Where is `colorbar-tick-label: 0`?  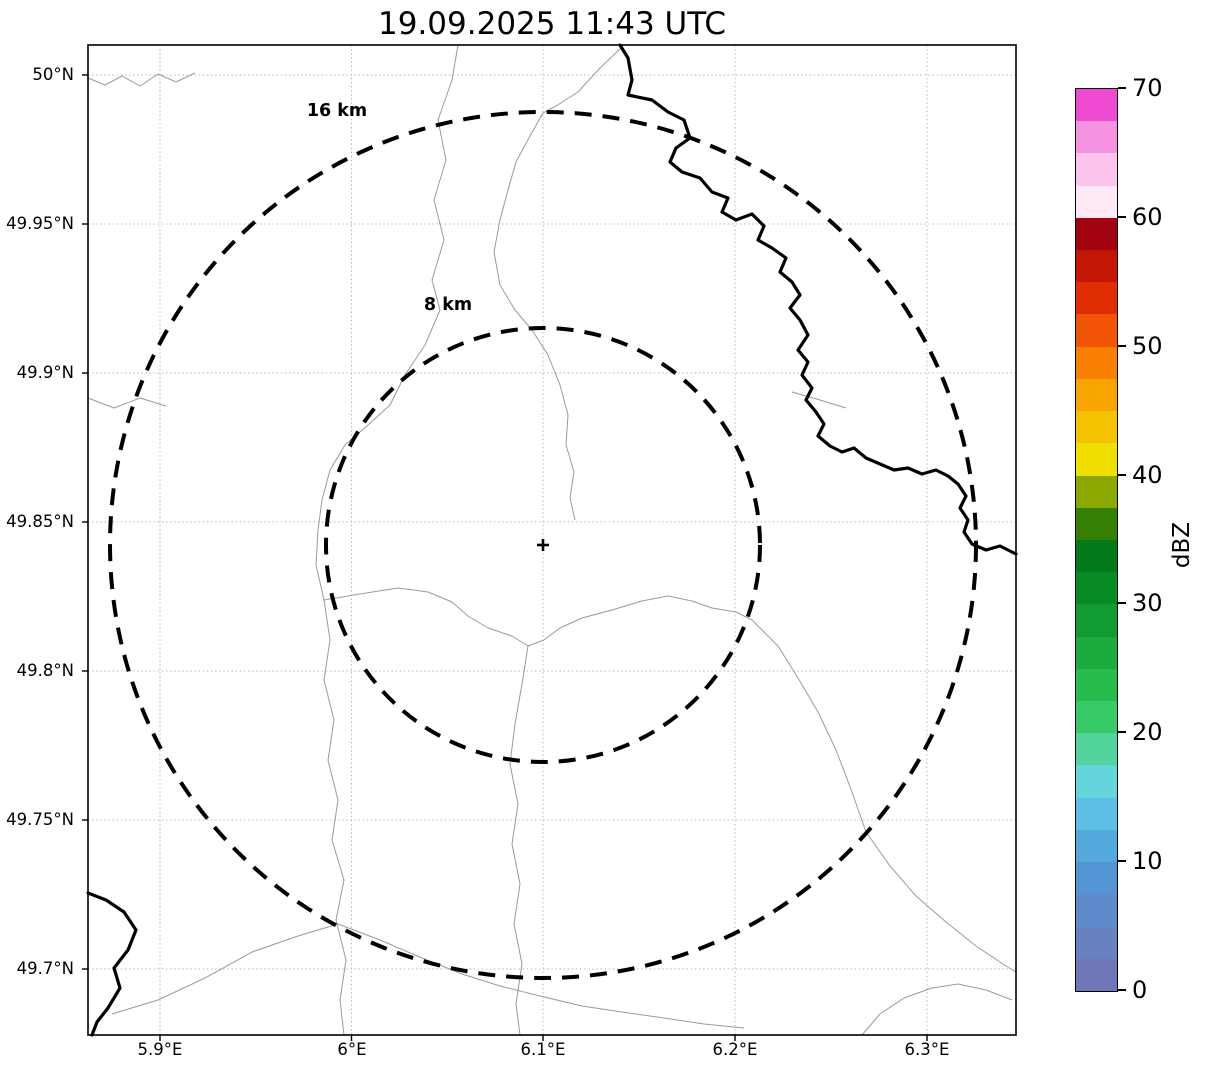 colorbar-tick-label: 0 is located at coordinates (1140, 990).